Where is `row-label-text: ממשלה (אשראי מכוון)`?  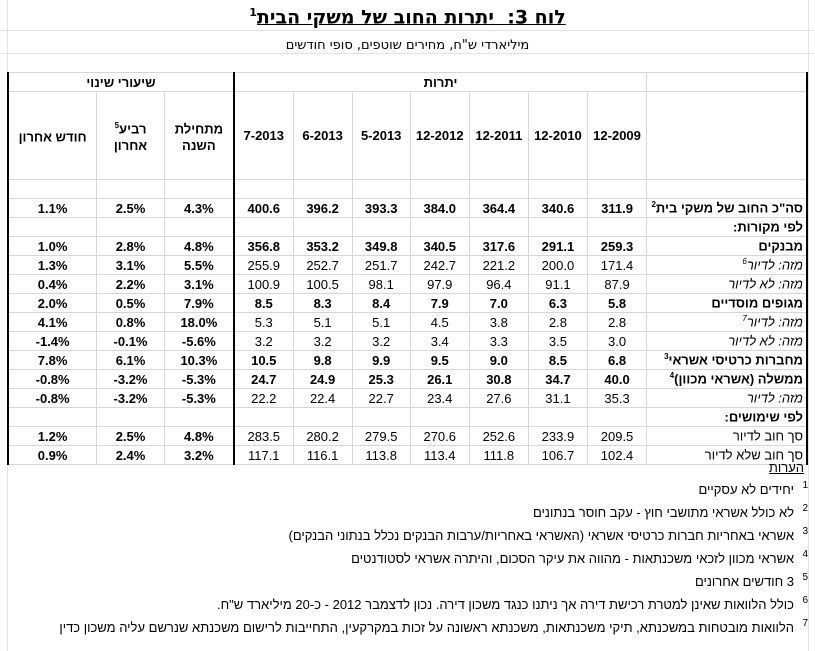
row-label-text: ממשלה (אשראי מכוון) is located at coordinates (738, 379).